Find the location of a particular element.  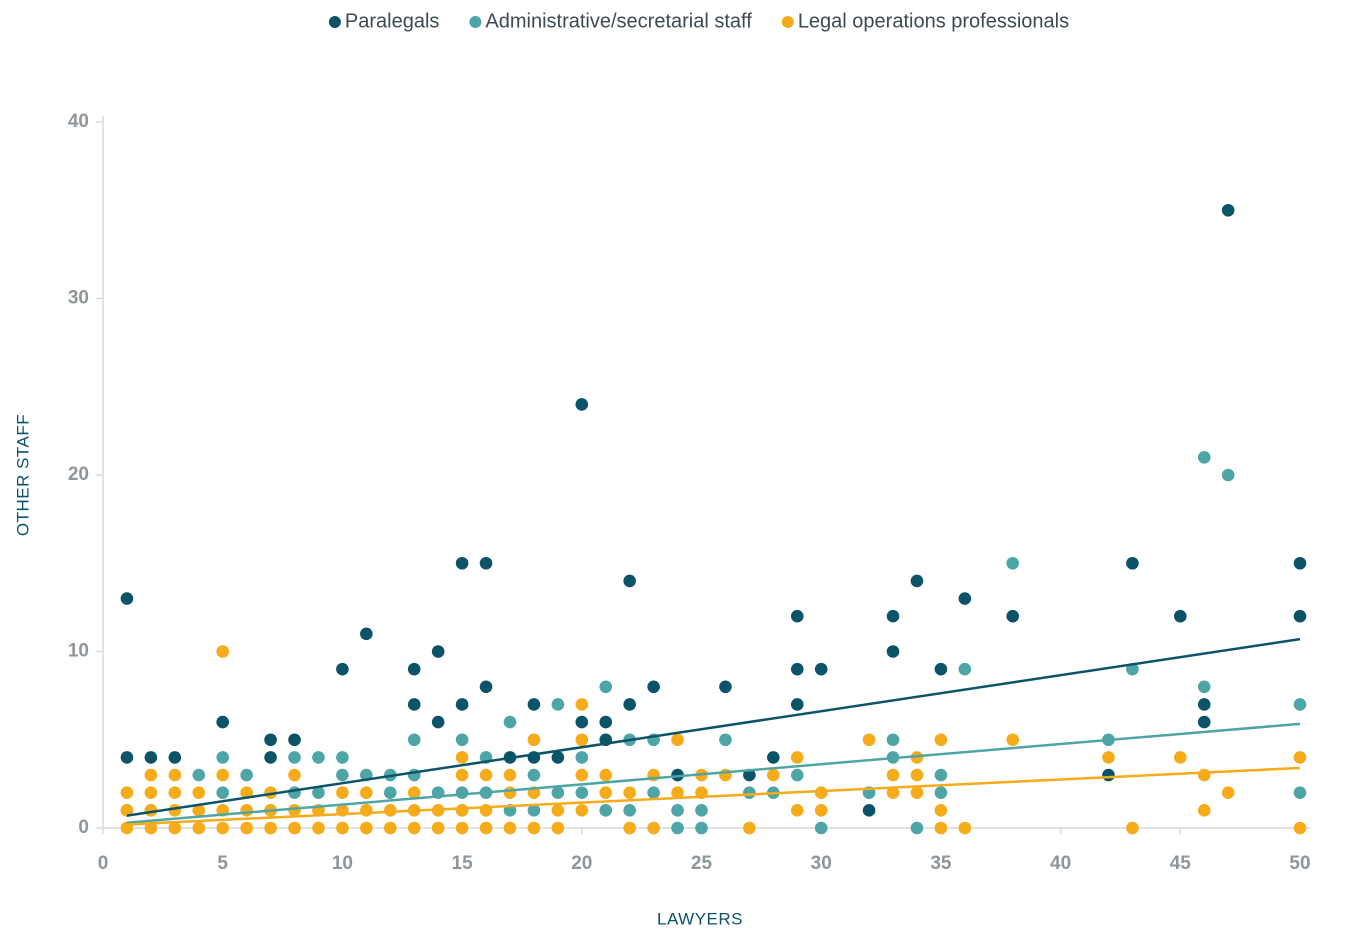

x-tick-label: 0 is located at coordinates (103, 863).